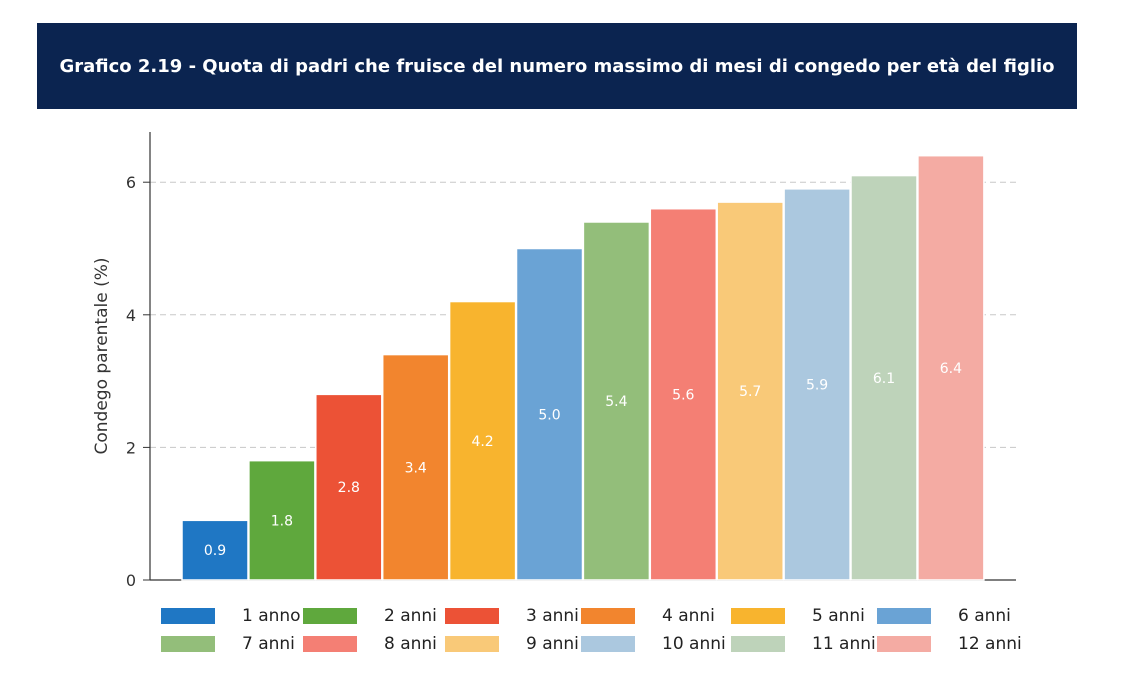 The height and width of the screenshot is (693, 1139). Describe the element at coordinates (803, 644) in the screenshot. I see `legend-item: 11 anni` at that location.